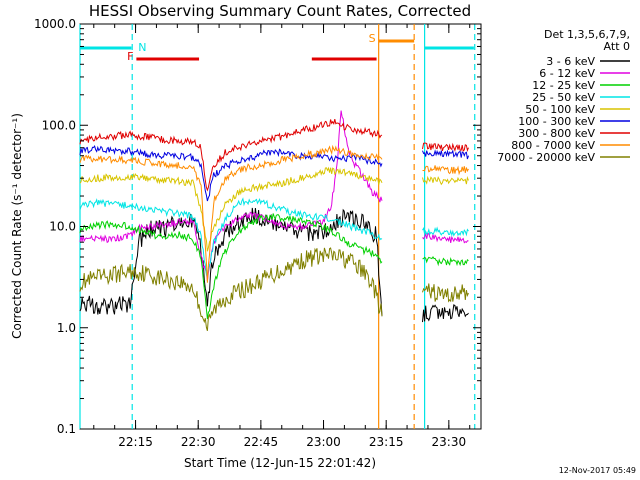 This screenshot has height=480, width=640. What do you see at coordinates (567, 73) in the screenshot?
I see `legend-label-6-12-kev: 6 - 12 keV` at bounding box center [567, 73].